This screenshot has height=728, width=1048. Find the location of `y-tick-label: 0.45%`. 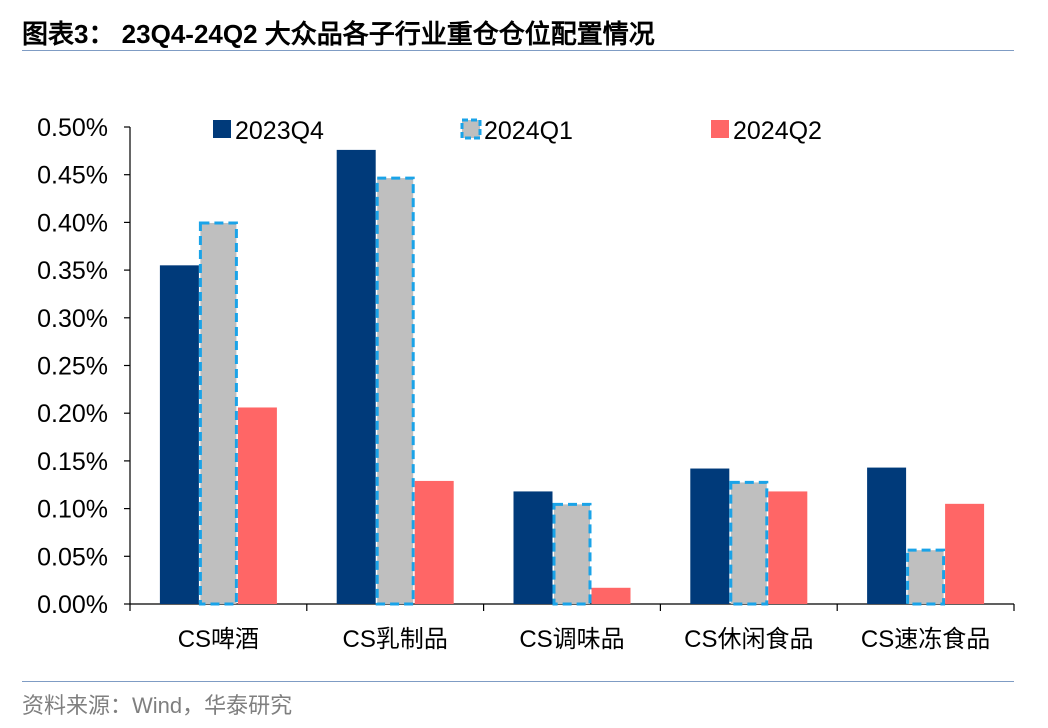

y-tick-label: 0.45% is located at coordinates (72, 176).